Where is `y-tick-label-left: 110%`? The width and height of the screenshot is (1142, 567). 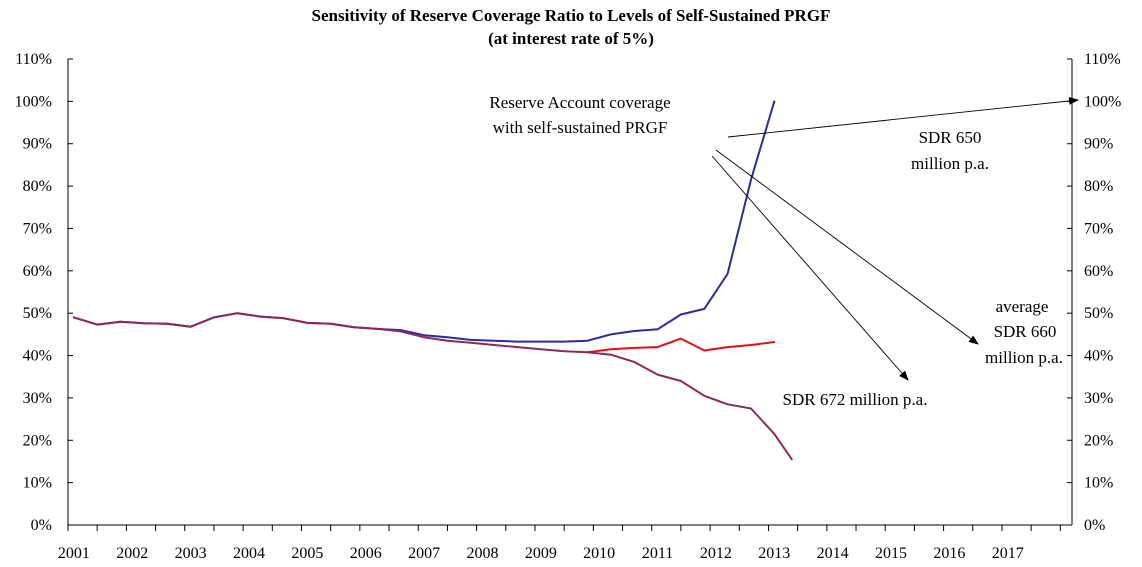 y-tick-label-left: 110% is located at coordinates (33, 59).